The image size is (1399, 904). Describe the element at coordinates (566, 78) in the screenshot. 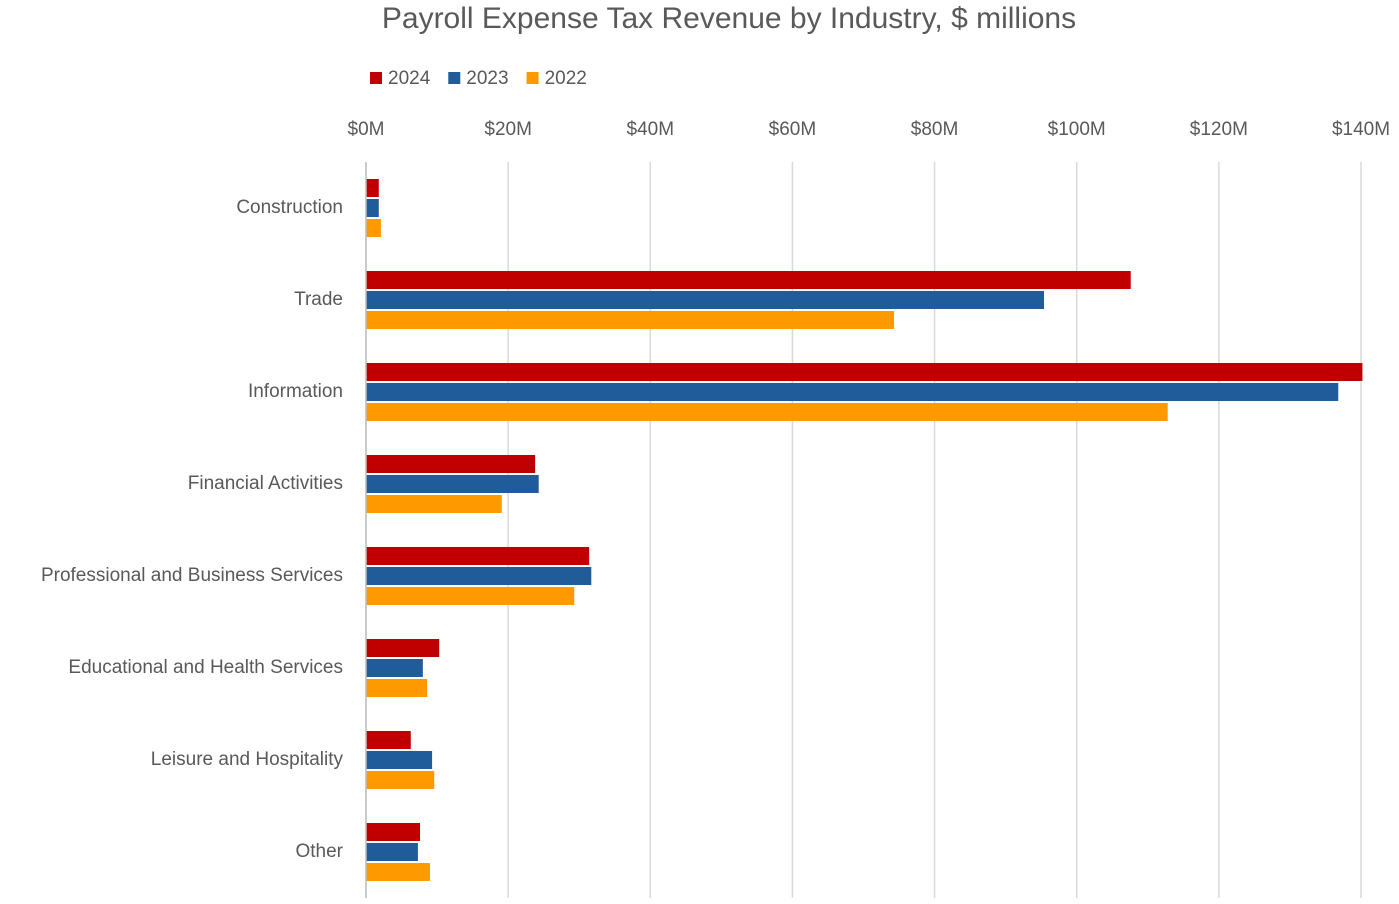

I see `legend-label: 2022` at that location.